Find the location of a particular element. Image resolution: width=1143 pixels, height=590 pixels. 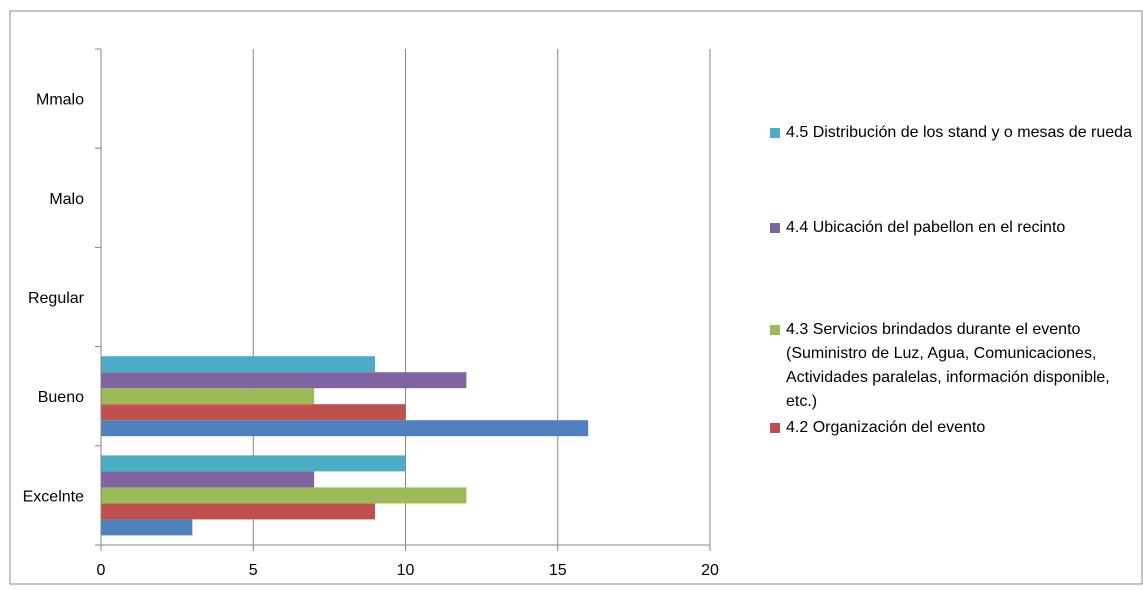

legend-label: 4.4 Ubicación del pabellon en el recinto is located at coordinates (926, 227).